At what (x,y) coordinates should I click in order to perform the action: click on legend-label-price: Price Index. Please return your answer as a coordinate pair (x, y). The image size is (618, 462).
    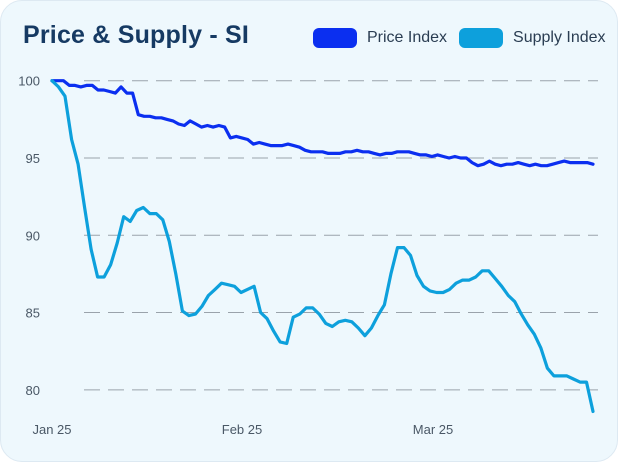
    Looking at the image, I should click on (407, 37).